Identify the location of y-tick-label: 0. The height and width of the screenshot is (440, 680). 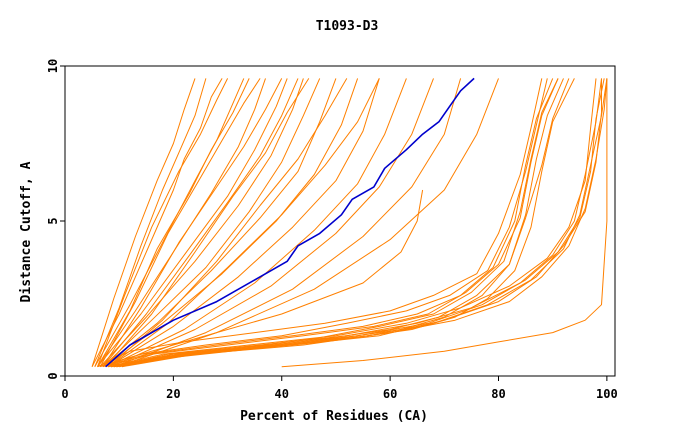
(53, 375).